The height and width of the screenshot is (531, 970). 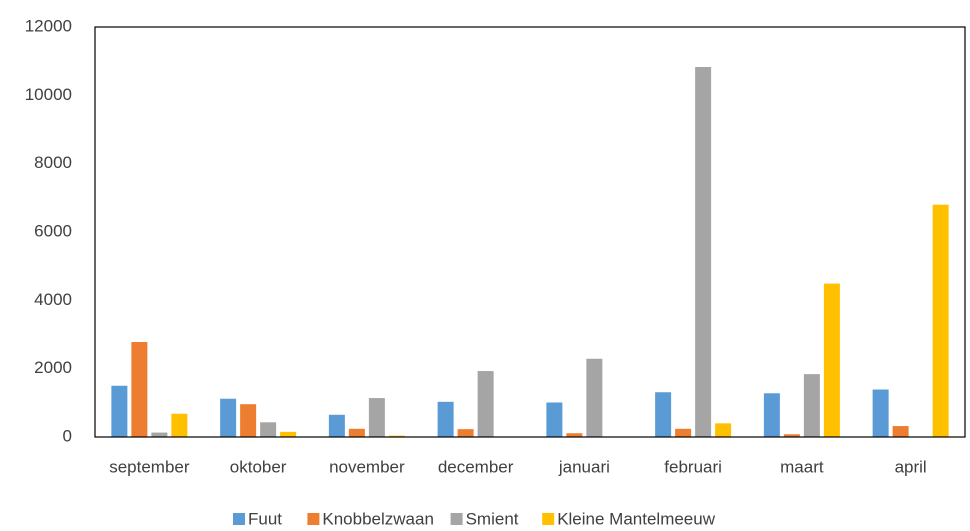 I want to click on legend-label: Fuut, so click(x=265, y=518).